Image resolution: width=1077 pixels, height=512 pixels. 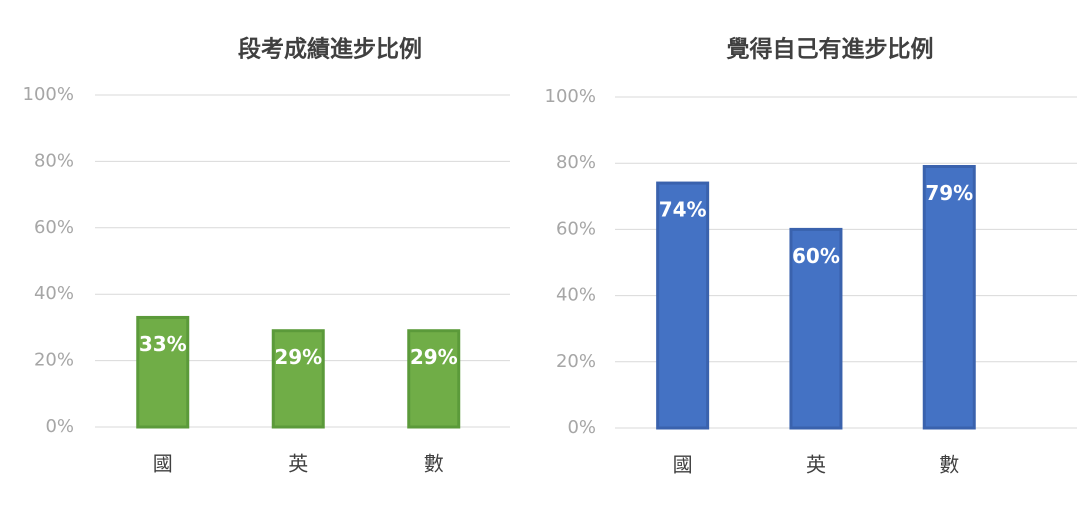 I want to click on chart-title: 段考成績進步比例, so click(x=330, y=49).